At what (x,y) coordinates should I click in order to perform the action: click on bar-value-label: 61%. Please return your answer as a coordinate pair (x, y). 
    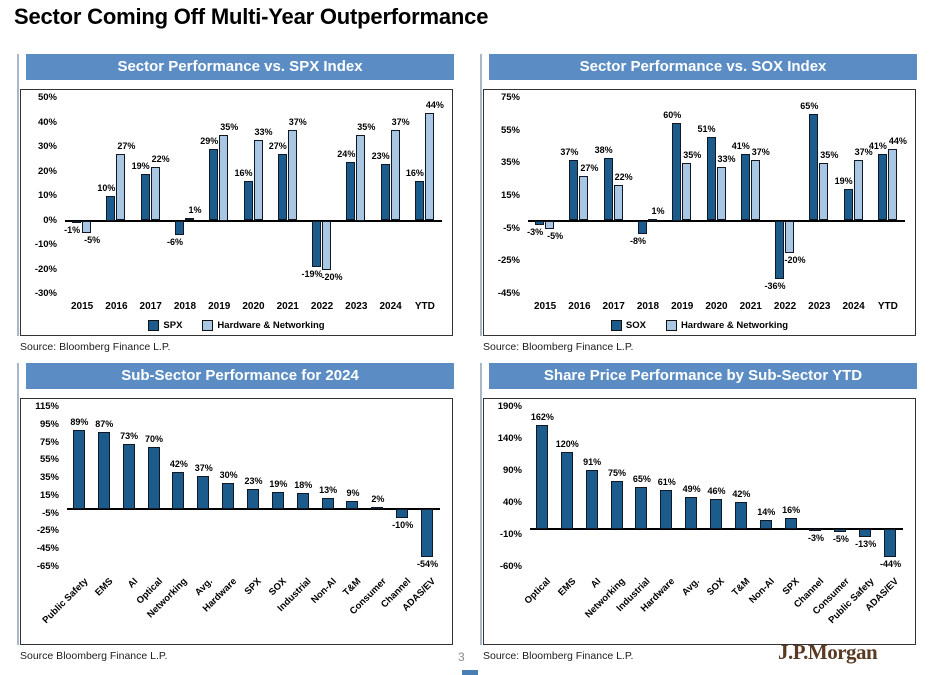
    Looking at the image, I should click on (666, 481).